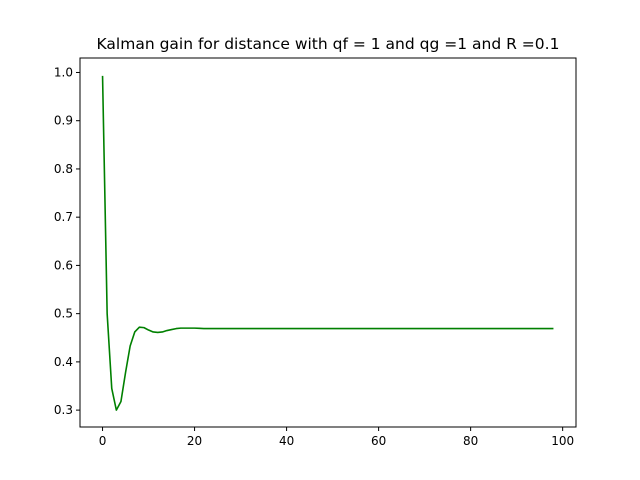 This screenshot has height=480, width=640. Describe the element at coordinates (470, 441) in the screenshot. I see `x-tick-label: 80` at that location.